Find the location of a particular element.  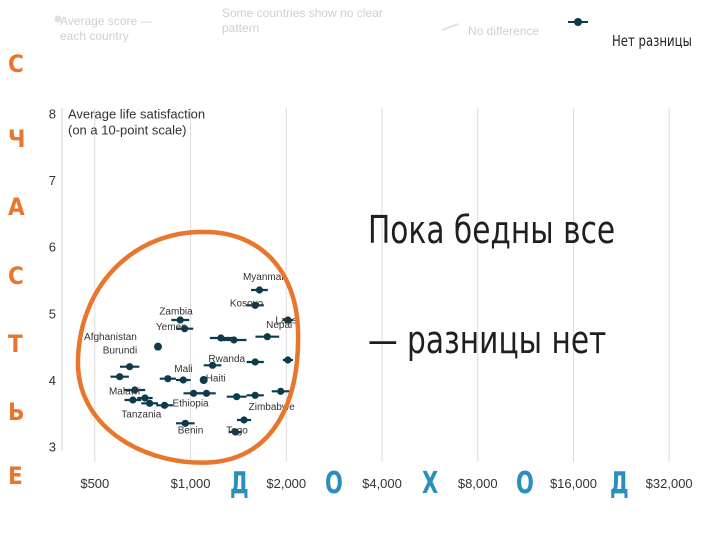

country-label: Nepal is located at coordinates (279, 325).